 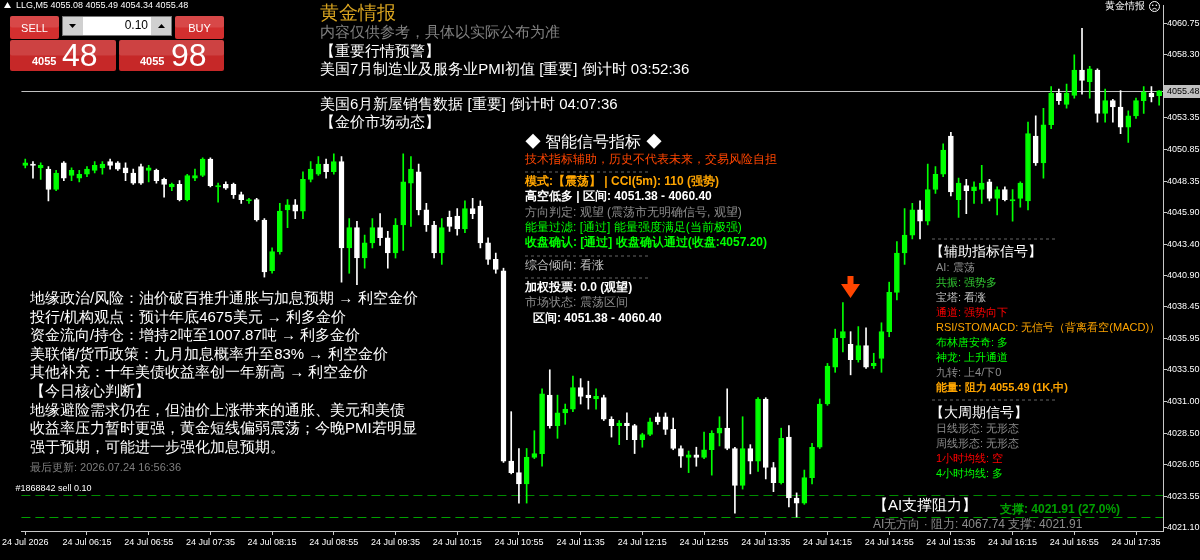 What do you see at coordinates (579, 287) in the screenshot?
I see `annotation: 加权投票: 0.0 (观望)` at bounding box center [579, 287].